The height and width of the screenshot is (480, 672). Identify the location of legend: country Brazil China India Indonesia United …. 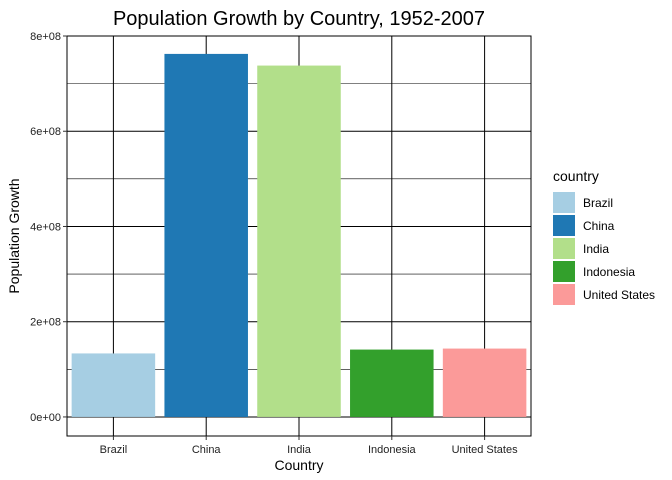
(604, 236).